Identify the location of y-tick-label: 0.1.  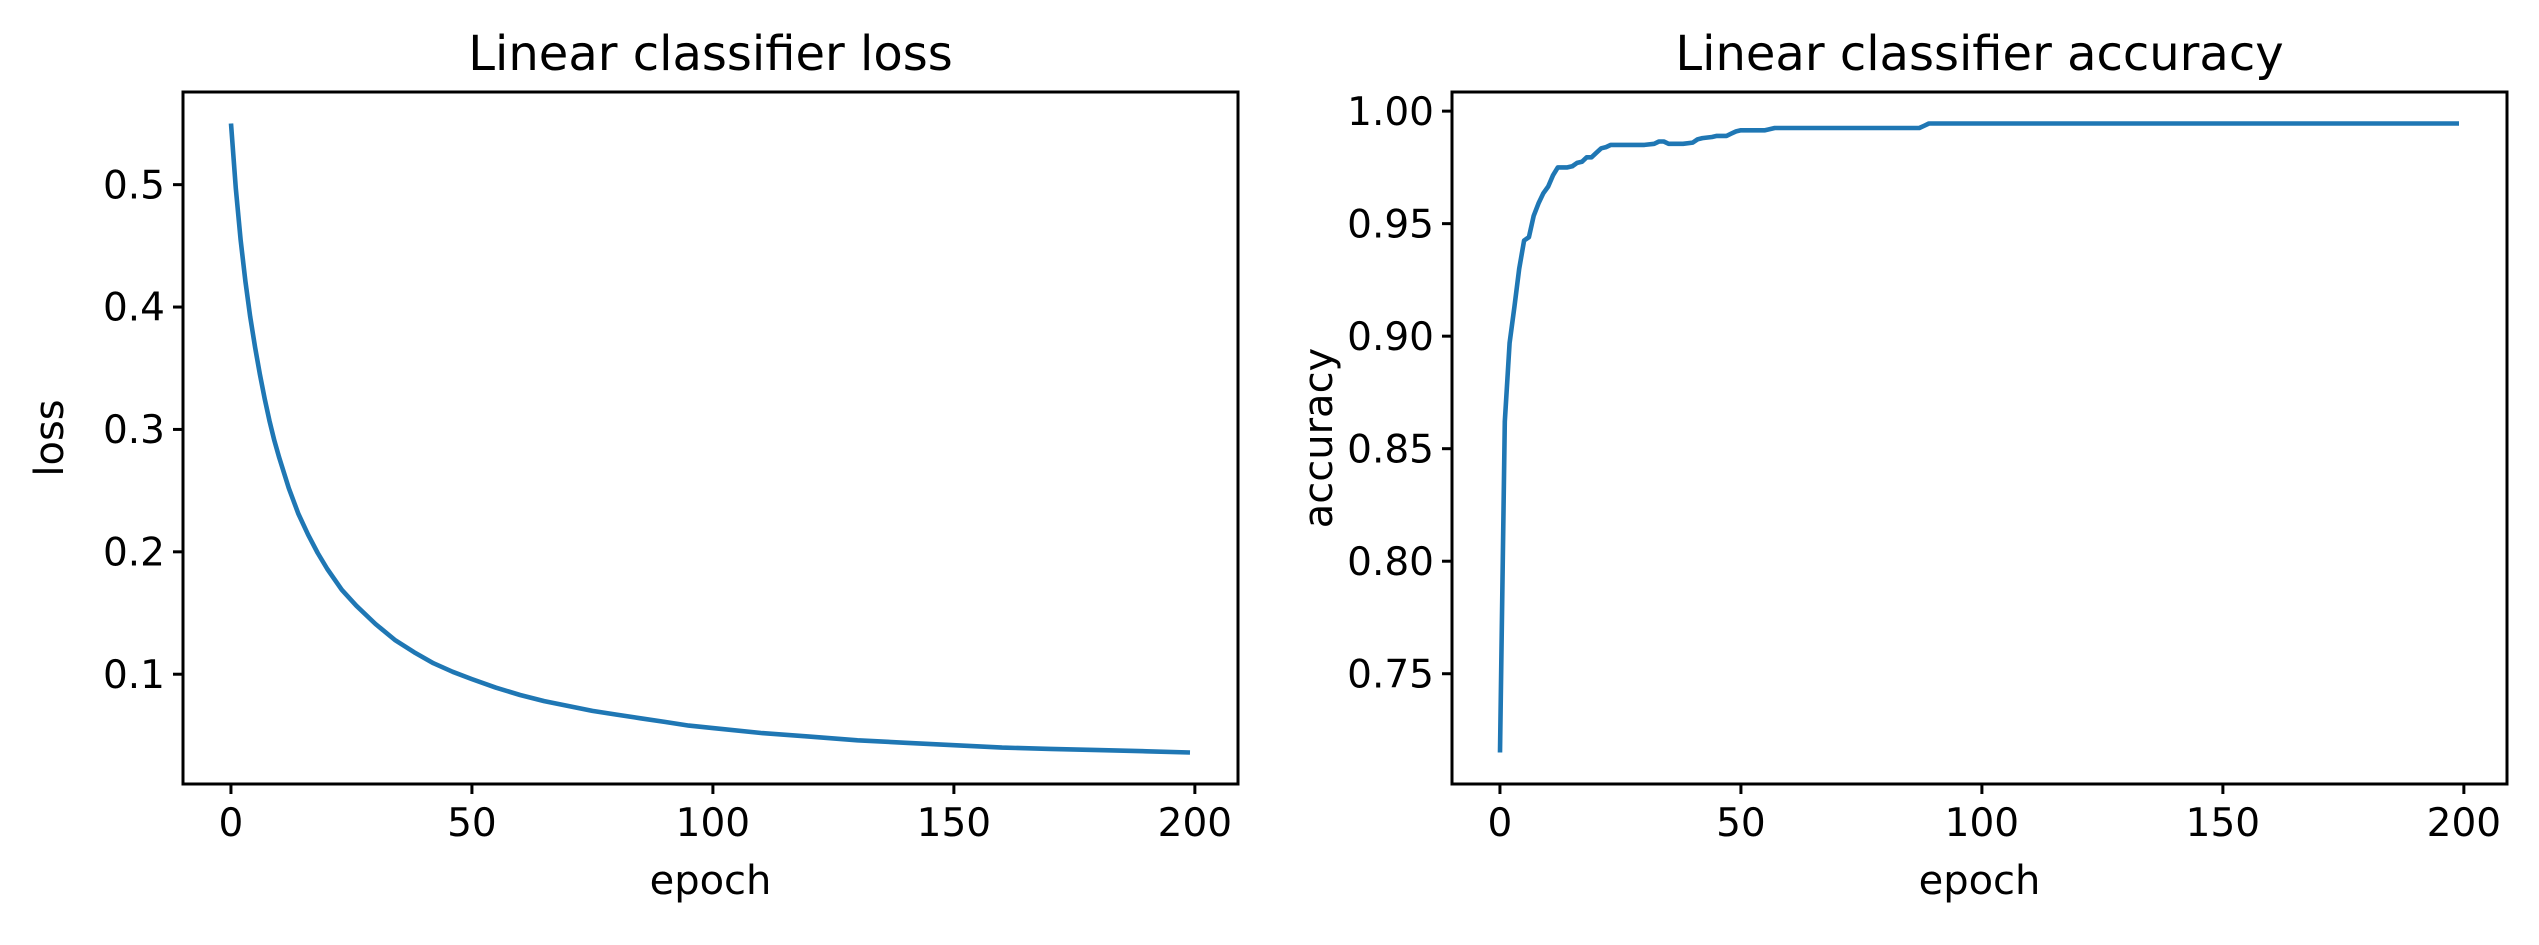
(134, 675).